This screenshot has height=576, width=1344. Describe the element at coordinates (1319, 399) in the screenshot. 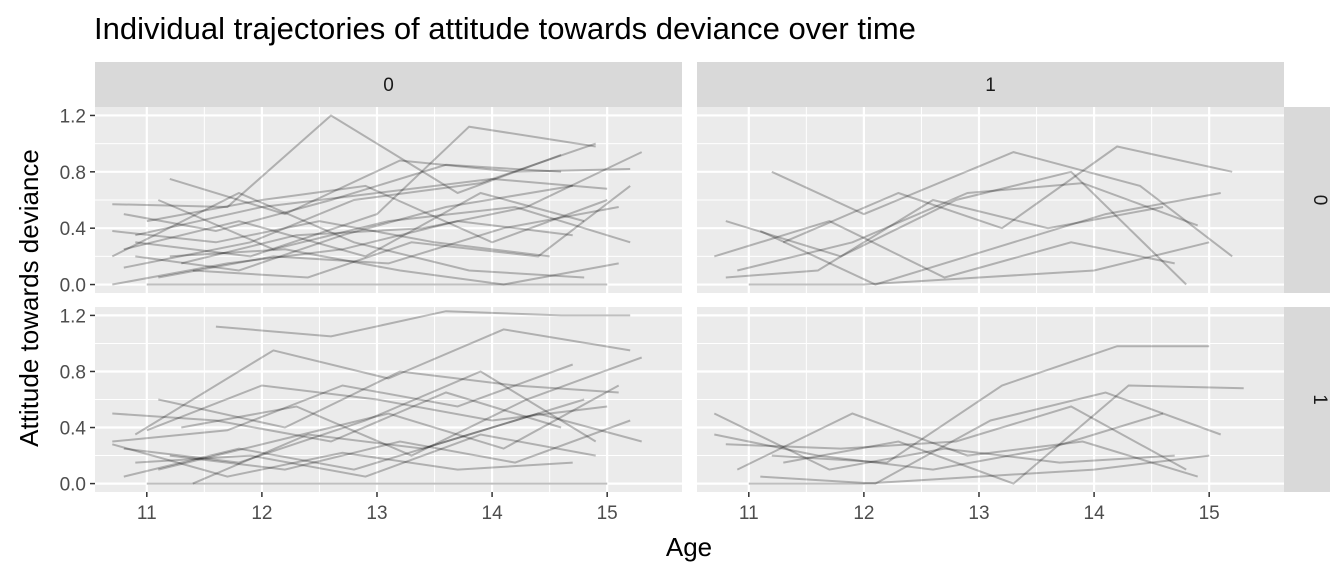

I see `facet-strip-row-label: 1` at that location.